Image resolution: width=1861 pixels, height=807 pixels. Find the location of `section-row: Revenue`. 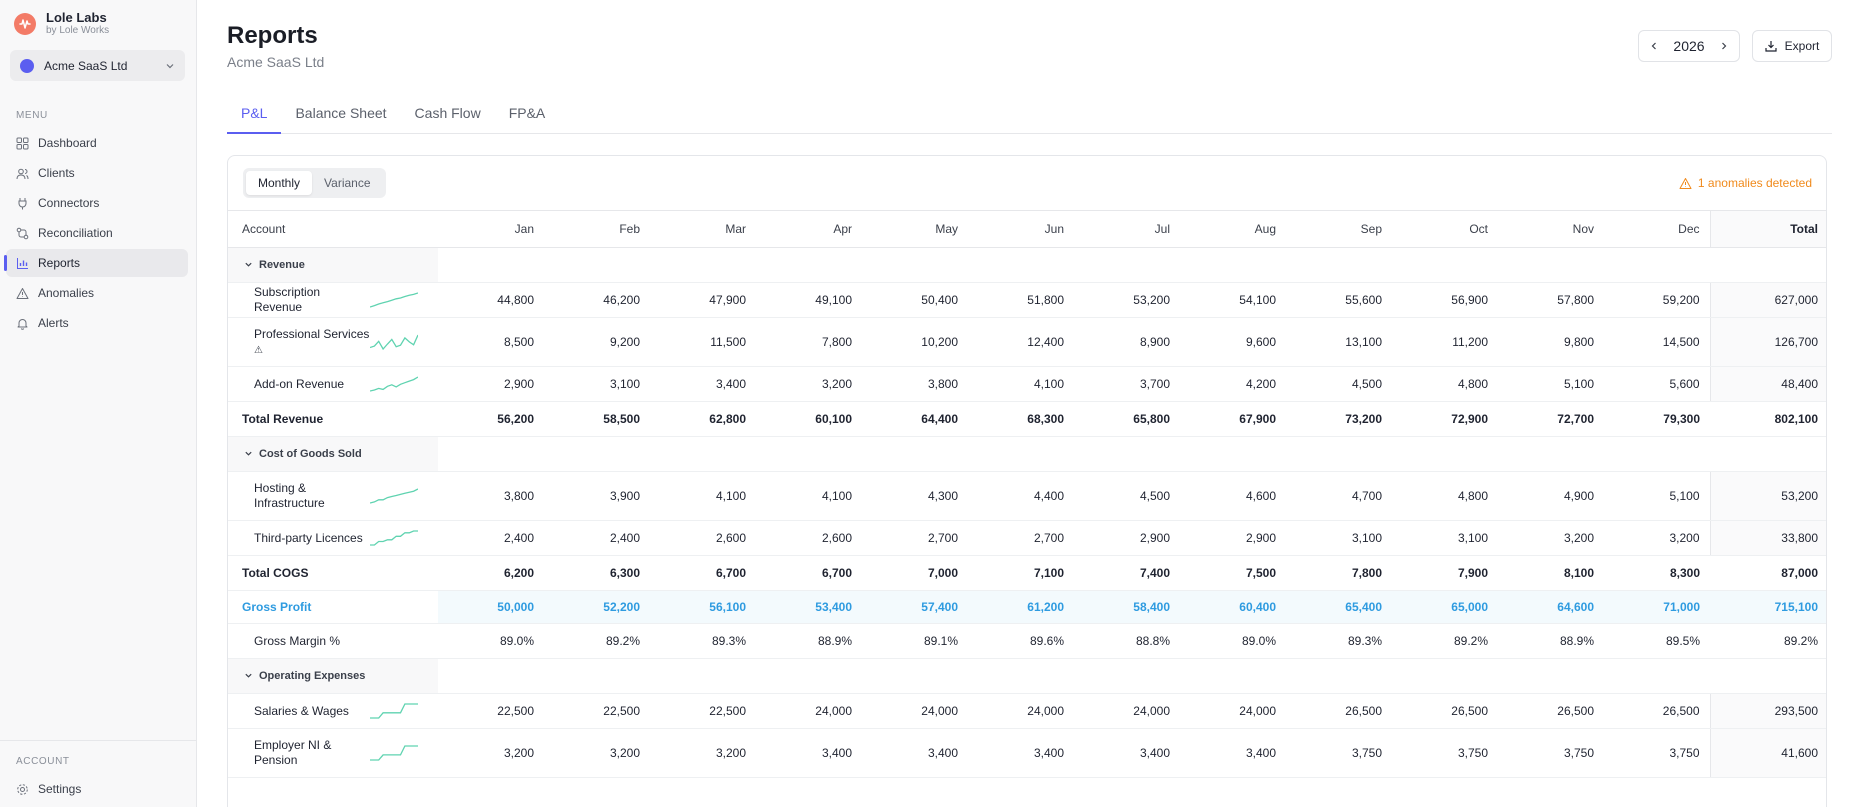

section-row: Revenue is located at coordinates (1027, 265).